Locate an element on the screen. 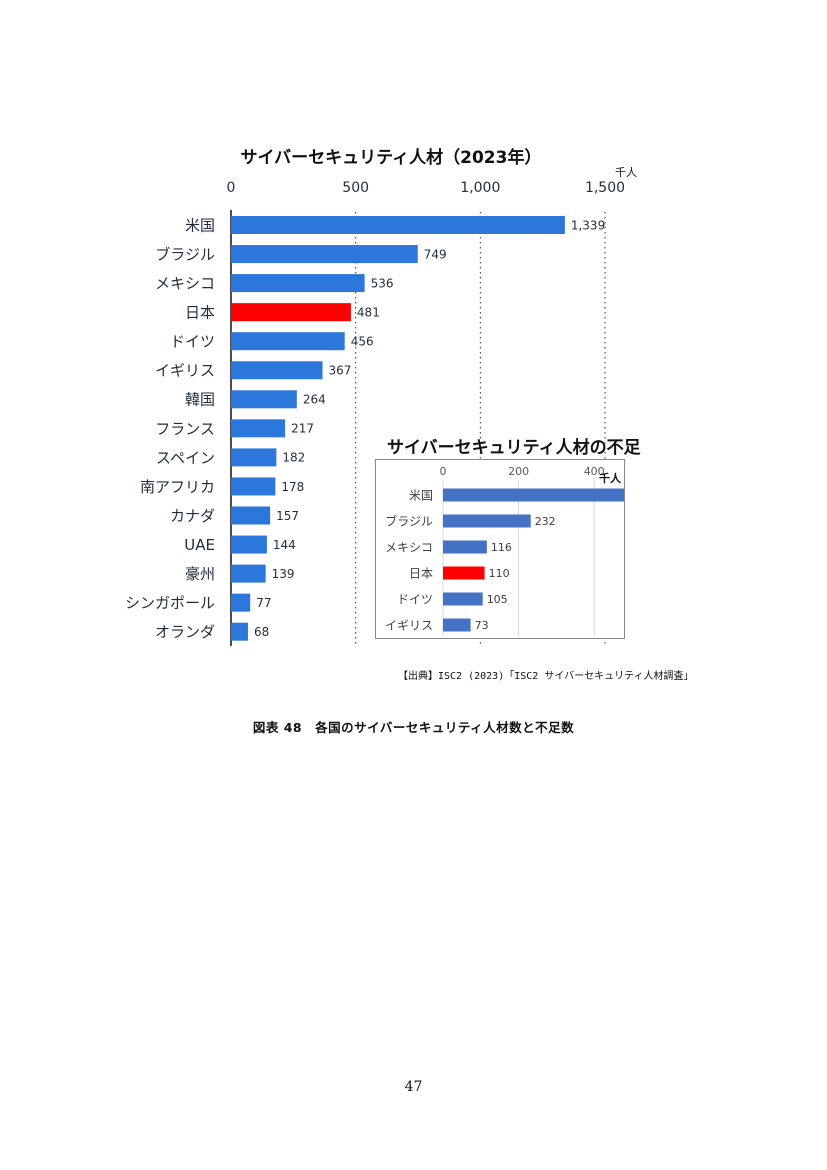 This screenshot has height=1170, width=827. data-label: 77 is located at coordinates (263, 603).